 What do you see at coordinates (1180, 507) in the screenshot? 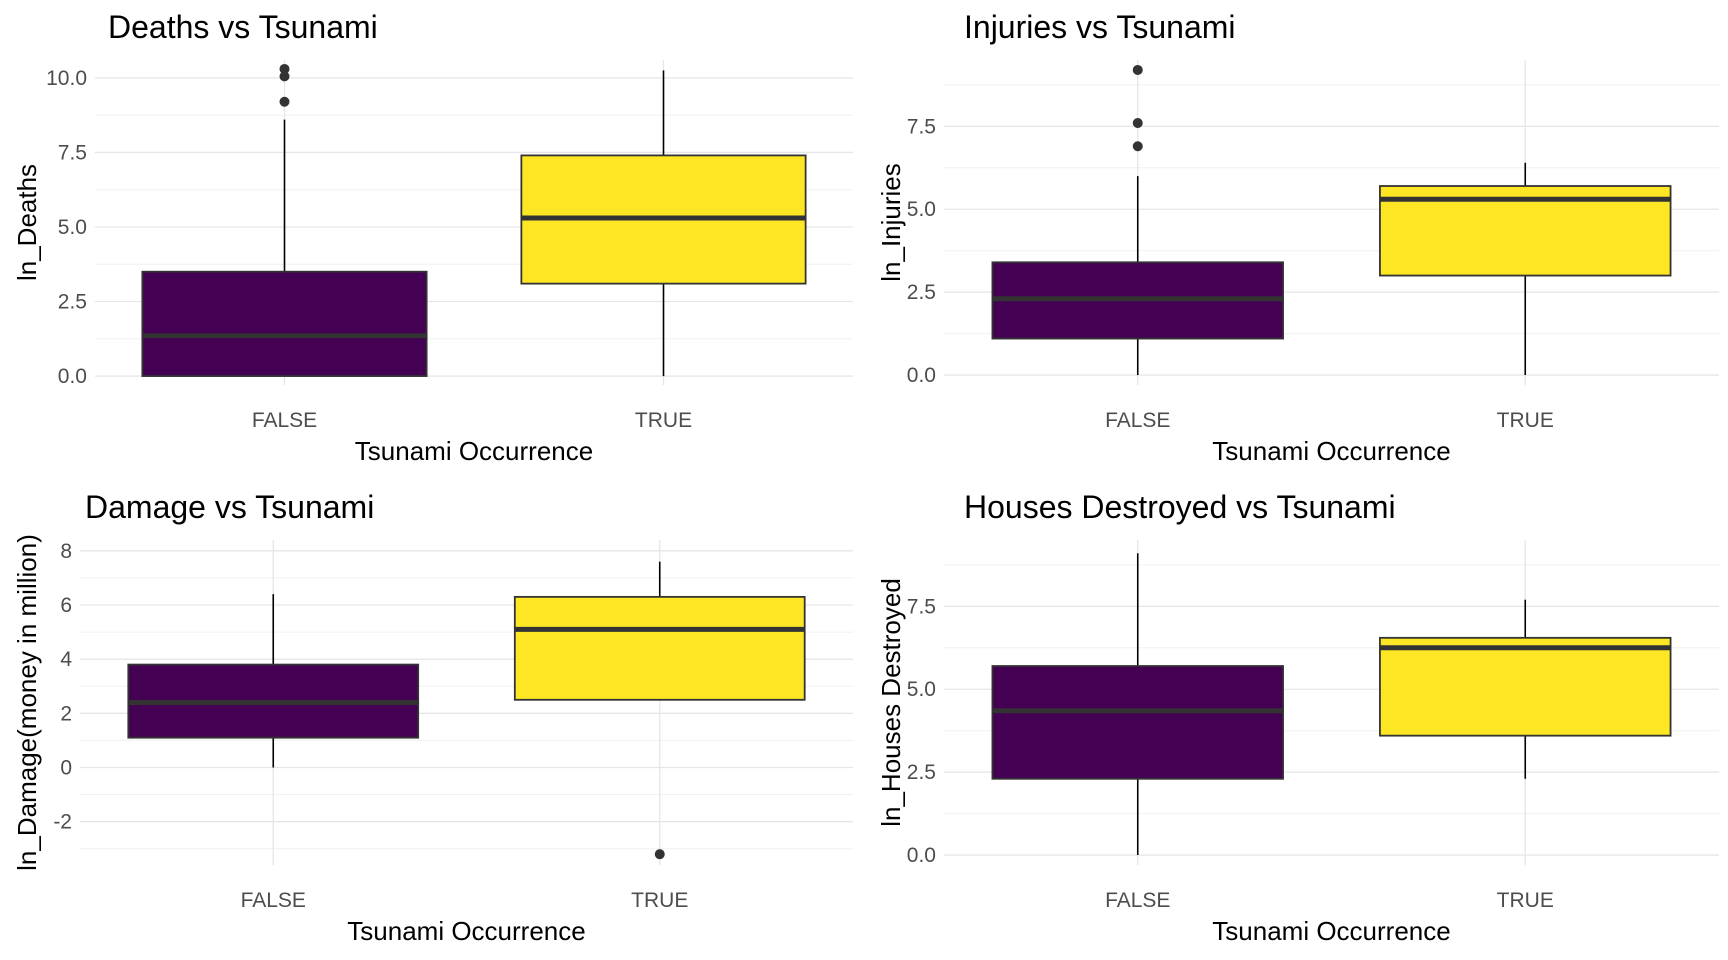
I see `chart-title: Houses Destroyed vs Tsunami` at bounding box center [1180, 507].